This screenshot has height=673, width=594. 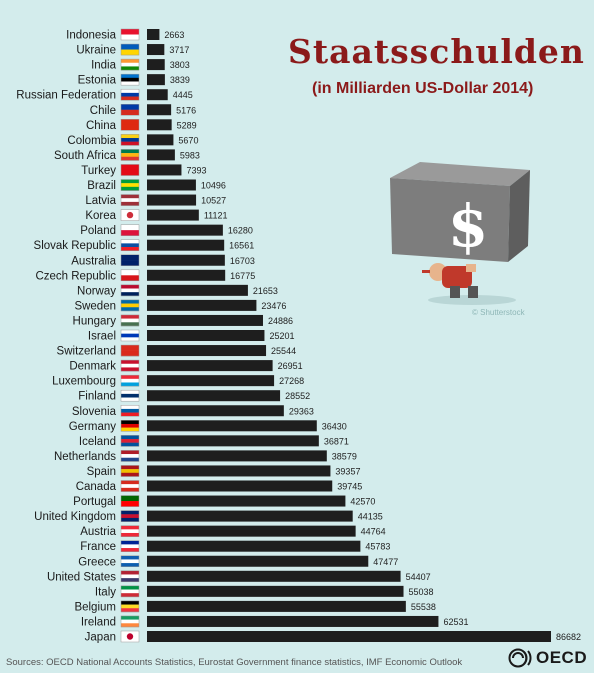 I want to click on country-label: Norway, so click(x=96, y=291).